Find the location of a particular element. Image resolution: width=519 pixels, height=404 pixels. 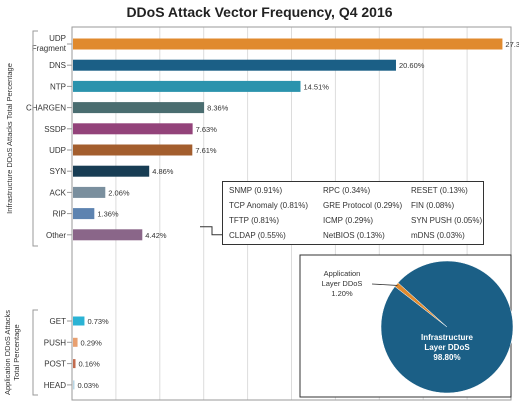

pie-slice is located at coordinates (447, 327).